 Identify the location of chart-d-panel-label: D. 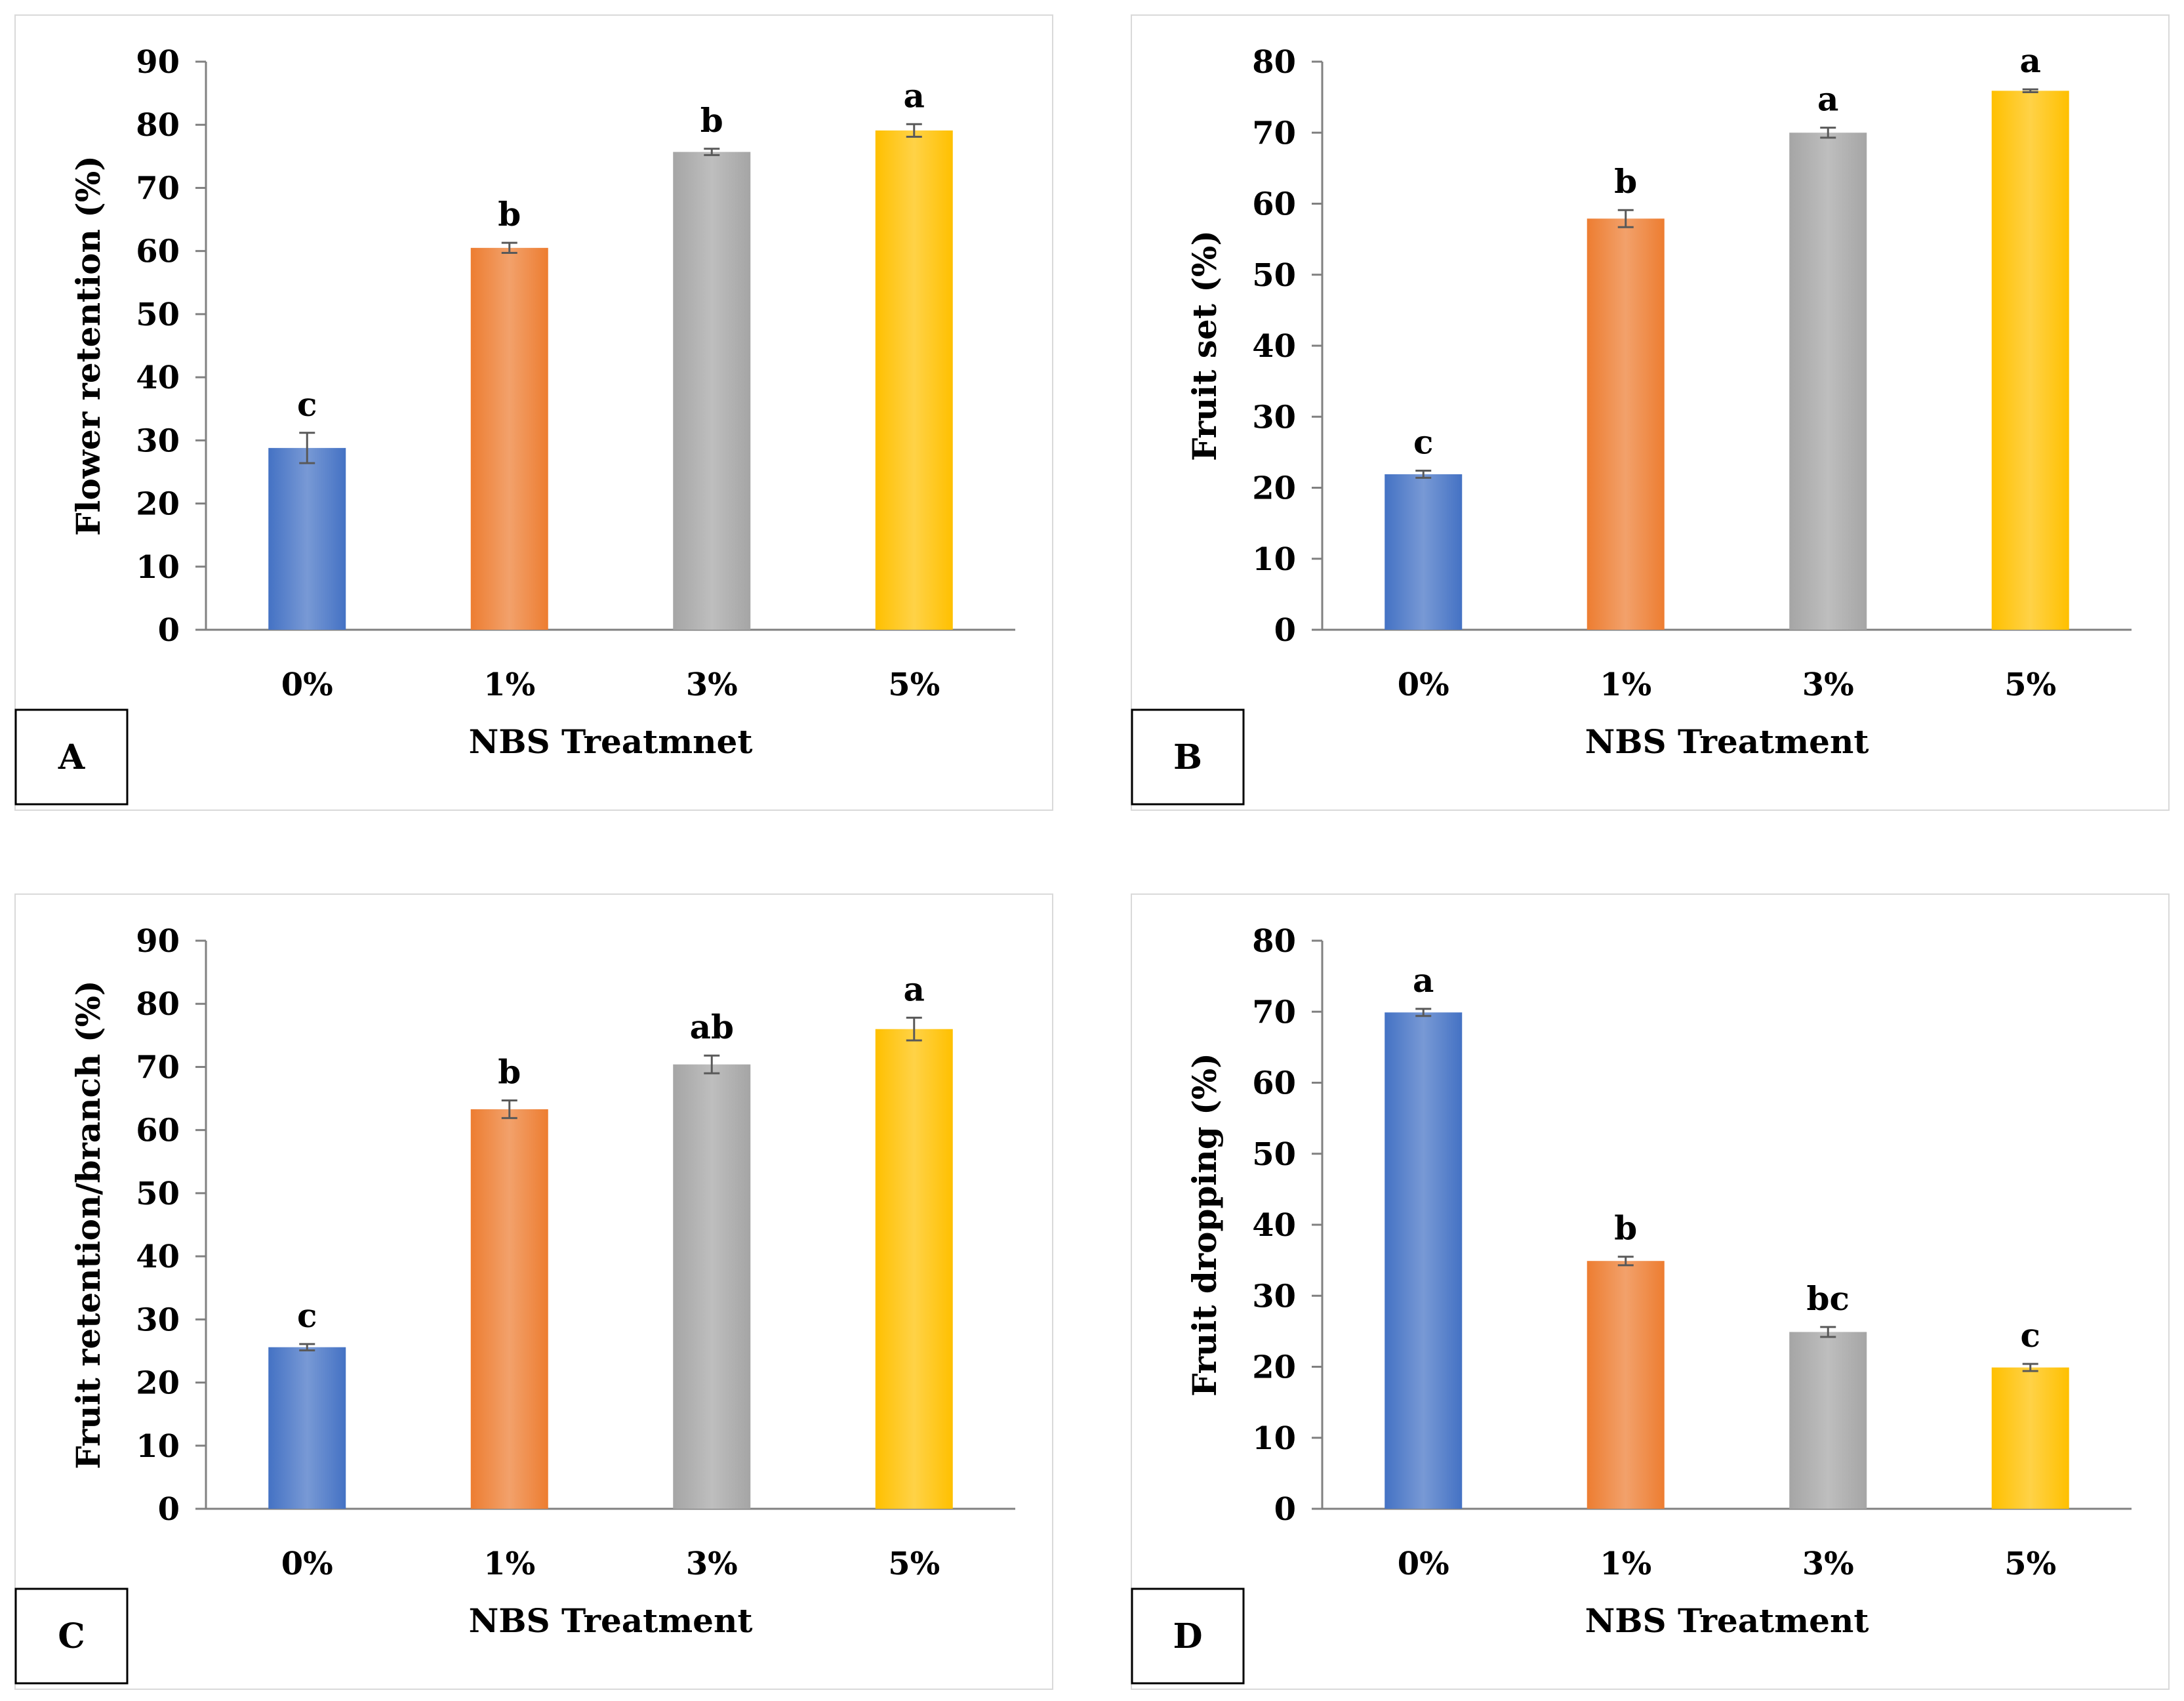
(1187, 1636).